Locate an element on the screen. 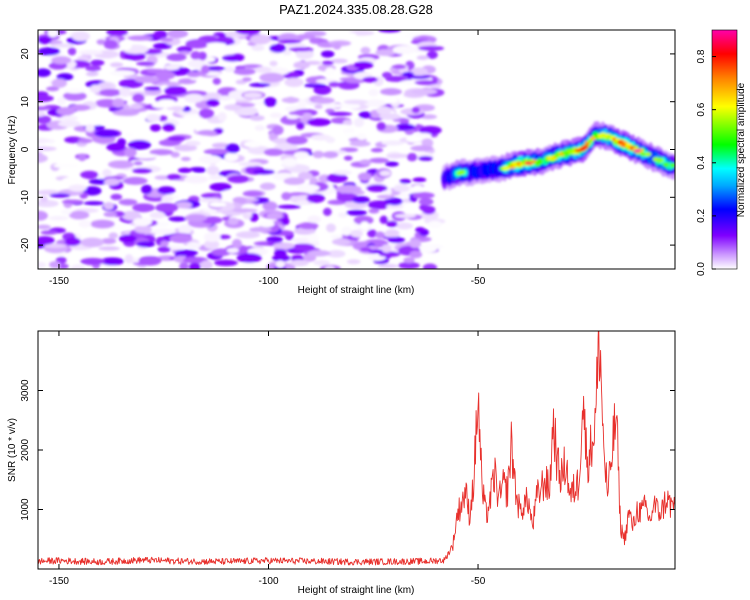  colorbar-tick-label: 0.8 is located at coordinates (701, 56).